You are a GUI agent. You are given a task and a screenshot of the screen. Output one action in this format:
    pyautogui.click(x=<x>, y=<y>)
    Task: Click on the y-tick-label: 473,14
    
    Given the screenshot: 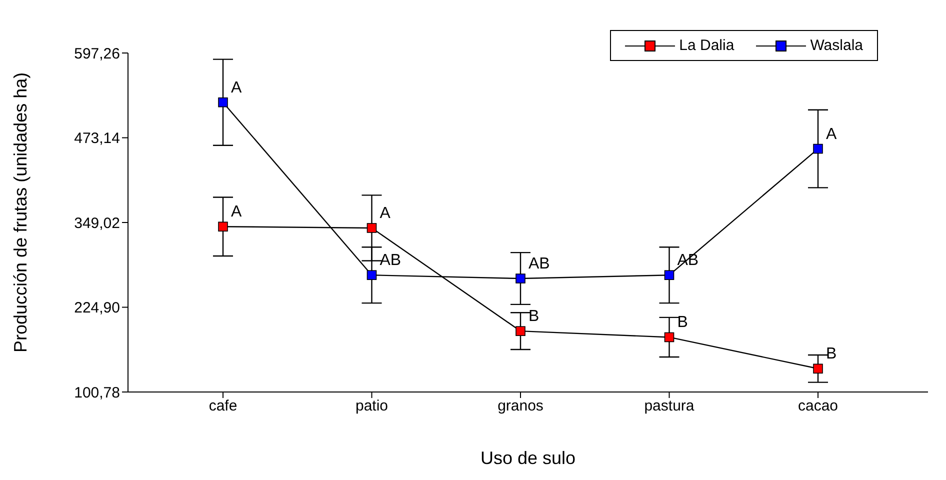 What is the action you would take?
    pyautogui.click(x=97, y=139)
    